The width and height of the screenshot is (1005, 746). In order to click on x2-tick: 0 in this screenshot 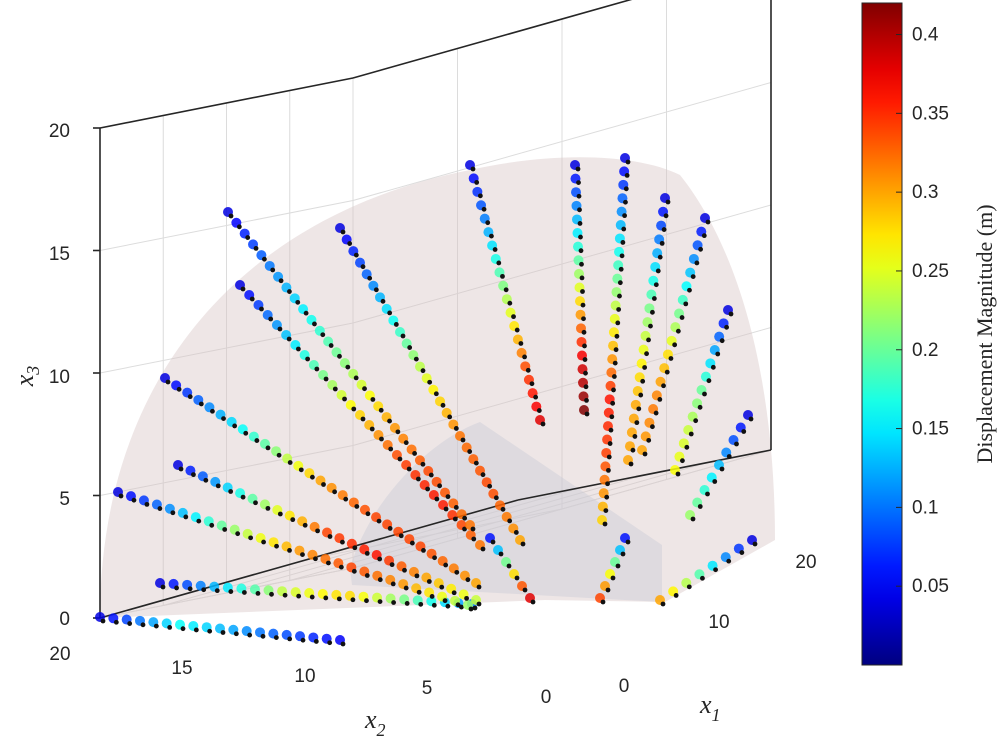, I will do `click(546, 697)`.